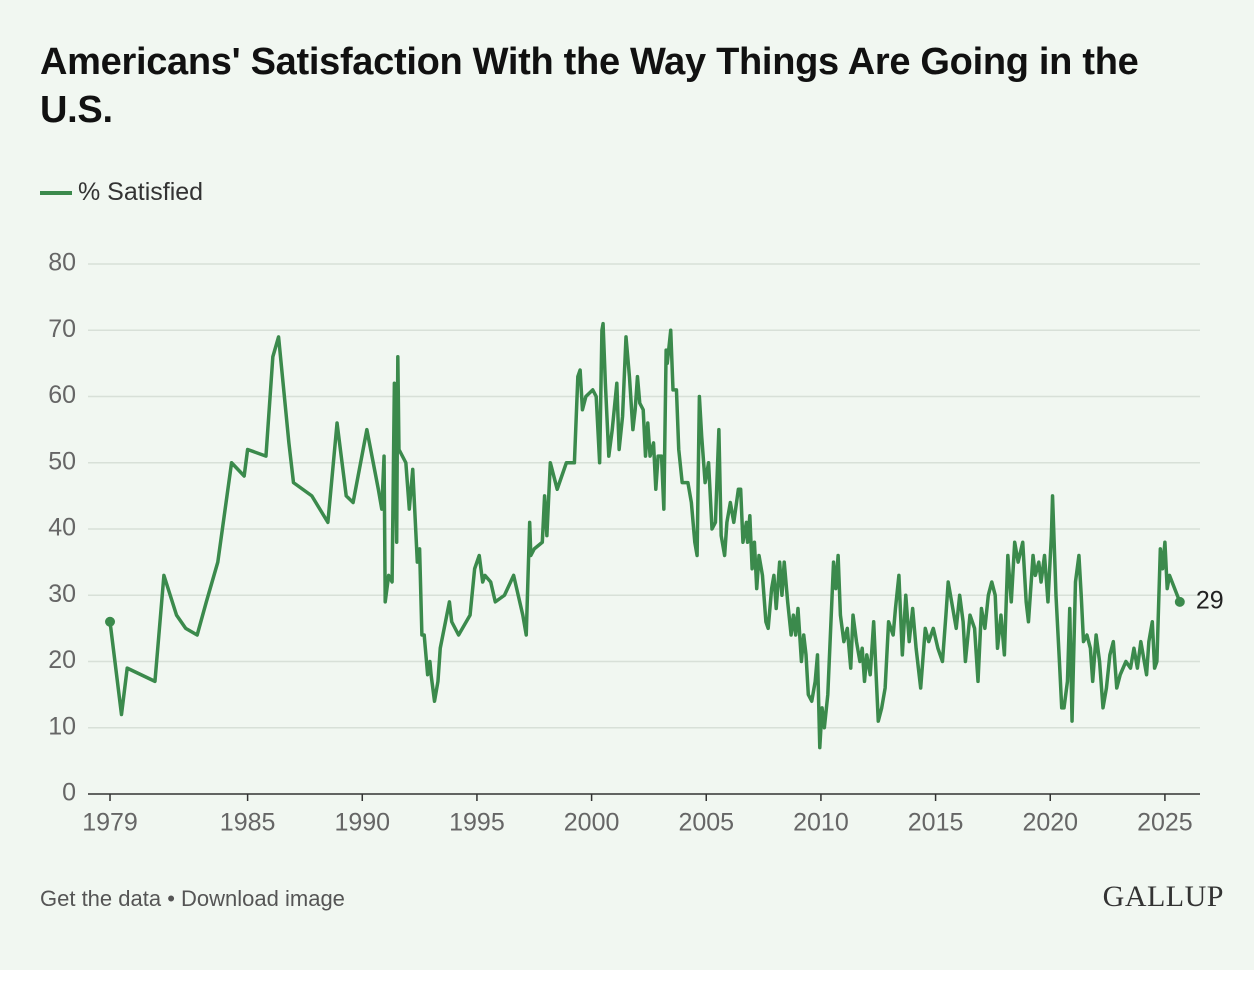 The height and width of the screenshot is (982, 1254). I want to click on x-tick-label: 2000, so click(592, 823).